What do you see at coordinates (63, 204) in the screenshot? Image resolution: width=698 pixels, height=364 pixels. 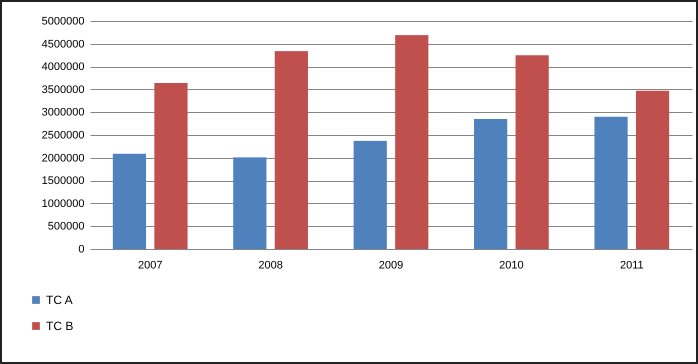 I see `y-tick-label: 1000000` at bounding box center [63, 204].